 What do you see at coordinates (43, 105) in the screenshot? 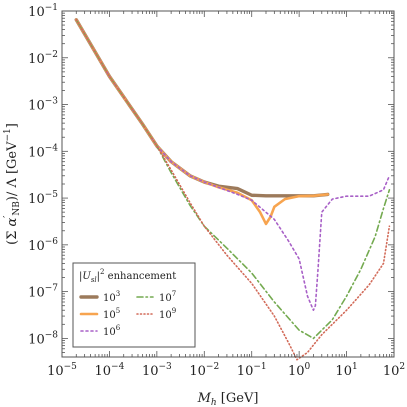
I see `y-tick-label: 10⁻³` at bounding box center [43, 105].